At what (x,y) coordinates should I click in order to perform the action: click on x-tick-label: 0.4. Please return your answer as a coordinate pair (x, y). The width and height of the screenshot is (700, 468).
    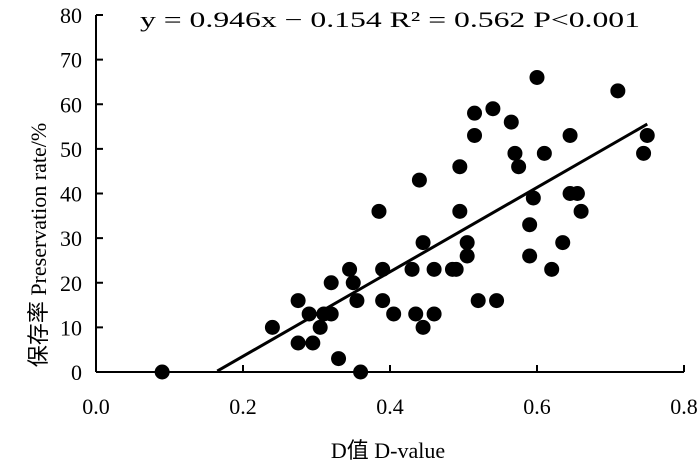
    Looking at the image, I should click on (390, 406).